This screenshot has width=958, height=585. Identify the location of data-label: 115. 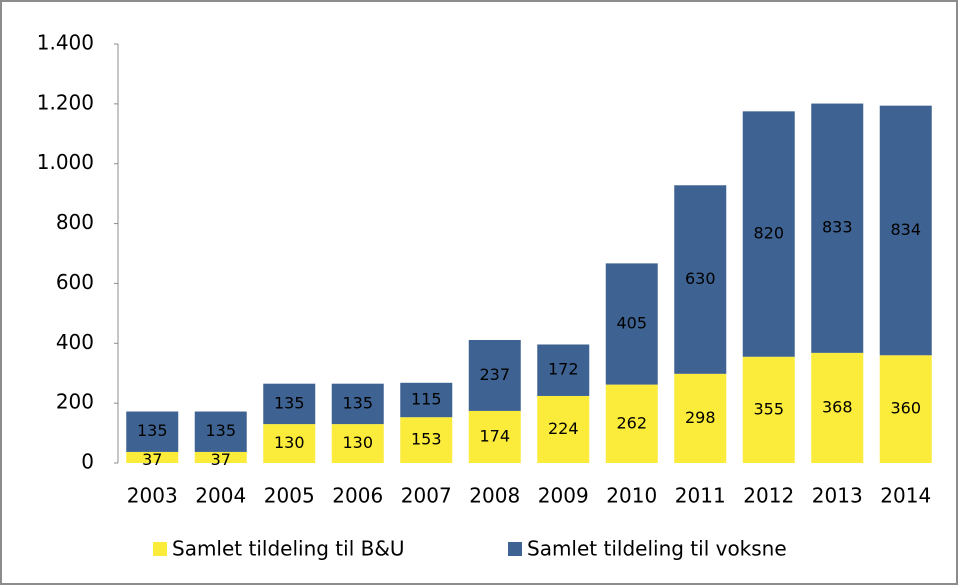
(426, 399).